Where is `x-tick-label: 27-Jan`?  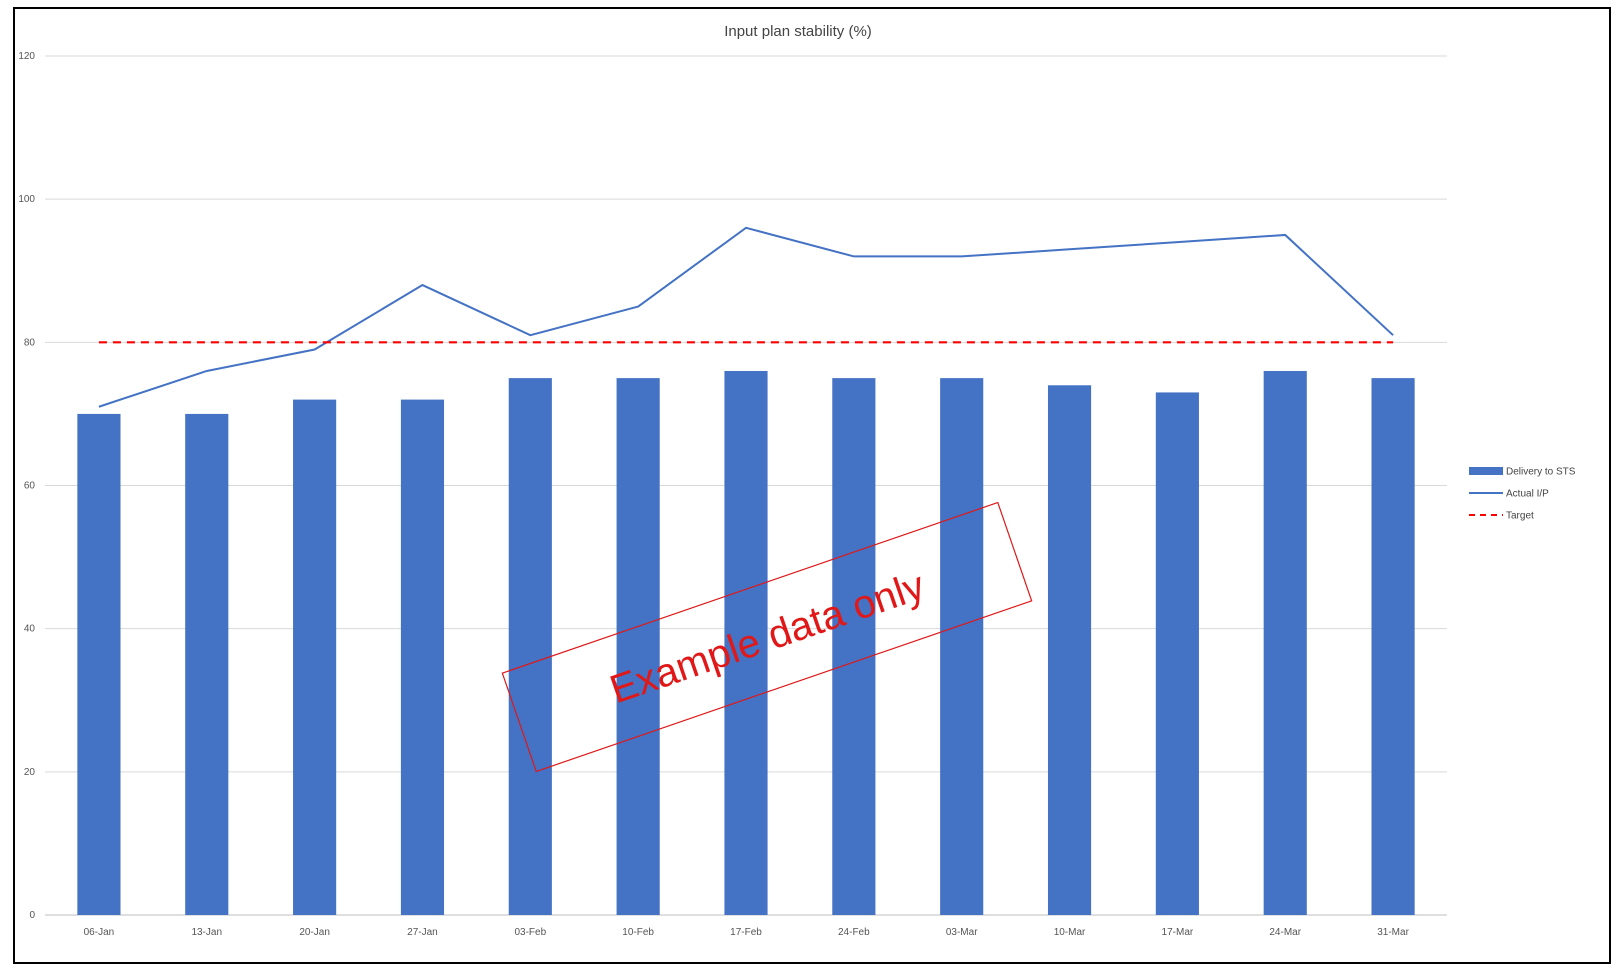 x-tick-label: 27-Jan is located at coordinates (422, 932).